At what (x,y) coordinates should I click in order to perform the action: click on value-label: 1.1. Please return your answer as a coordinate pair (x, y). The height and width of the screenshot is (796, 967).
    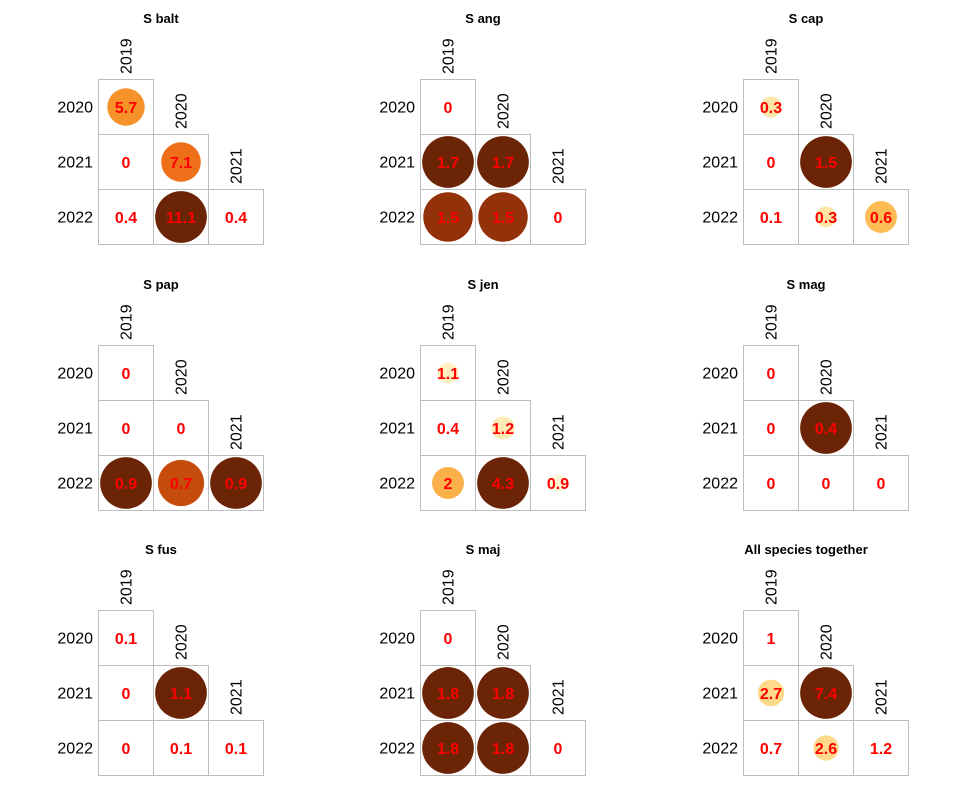
    Looking at the image, I should click on (448, 374).